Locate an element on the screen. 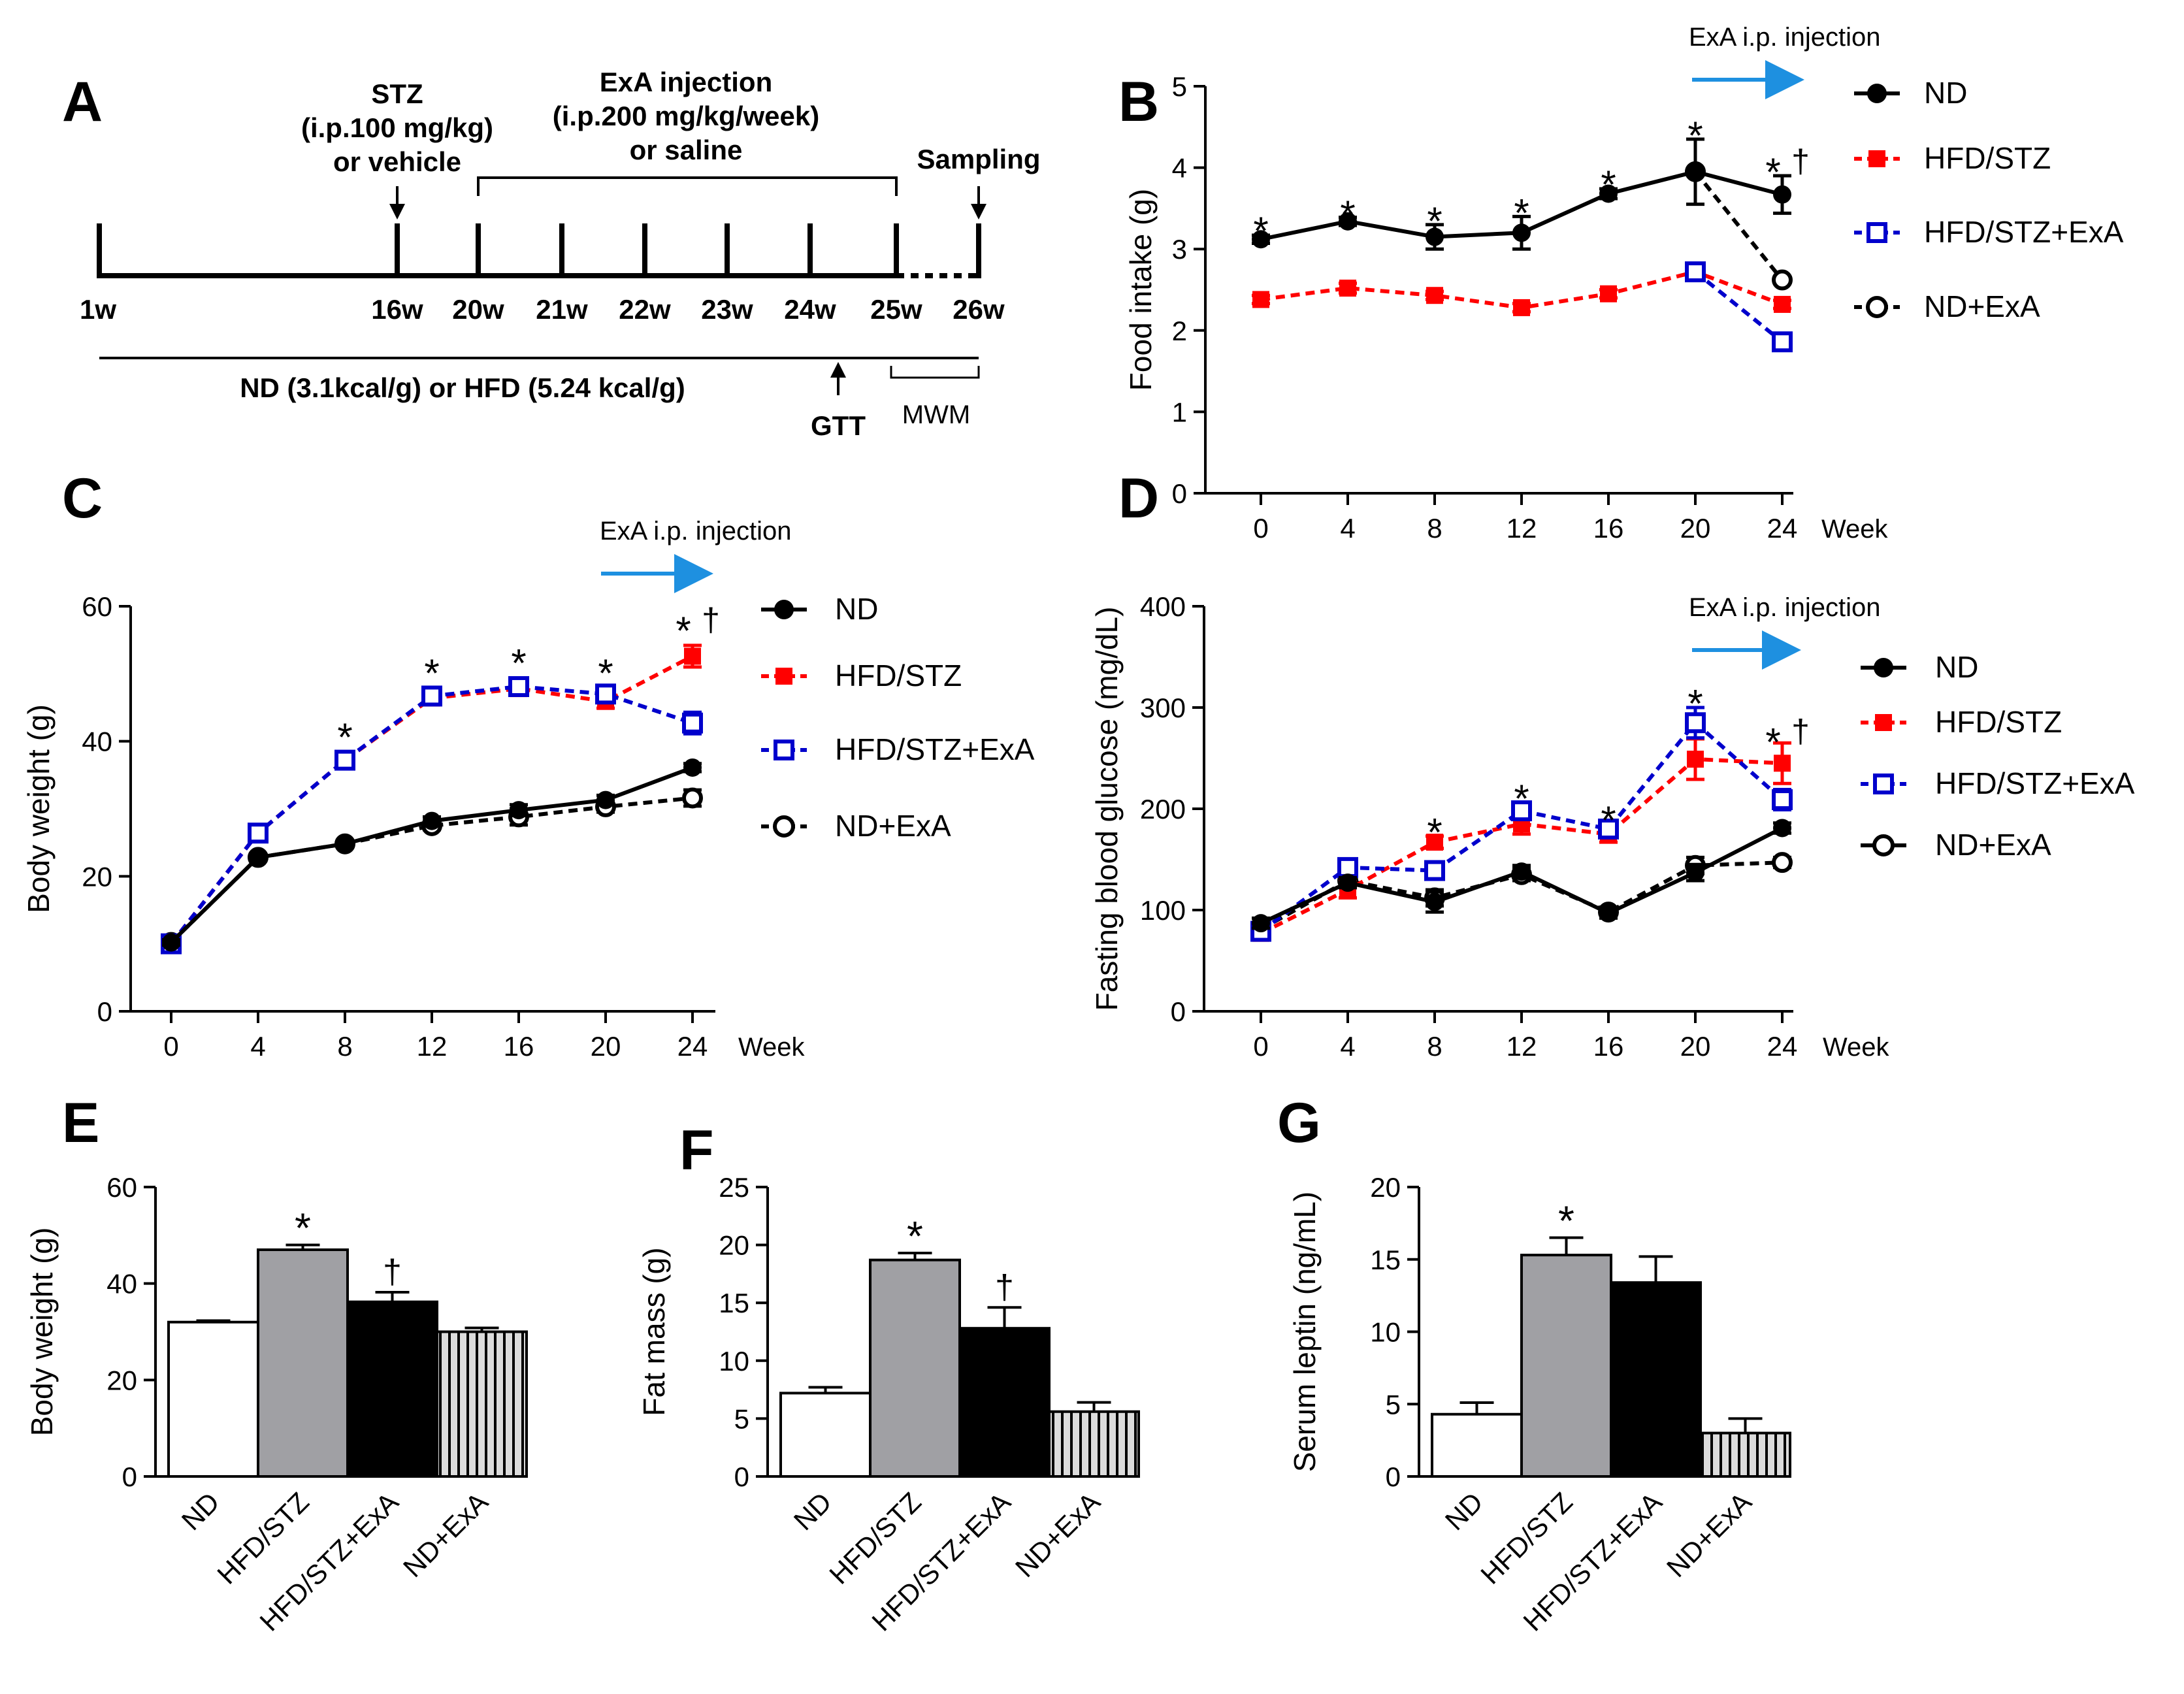 Image resolution: width=2184 pixels, height=1694 pixels. legend-c-nd-label: ND is located at coordinates (856, 609).